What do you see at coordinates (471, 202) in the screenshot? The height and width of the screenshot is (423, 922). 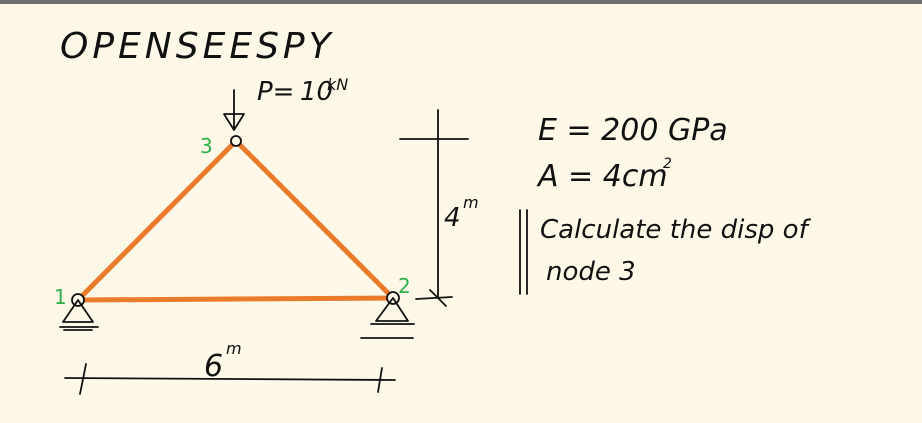 I see `height-dimension-unit: m` at bounding box center [471, 202].